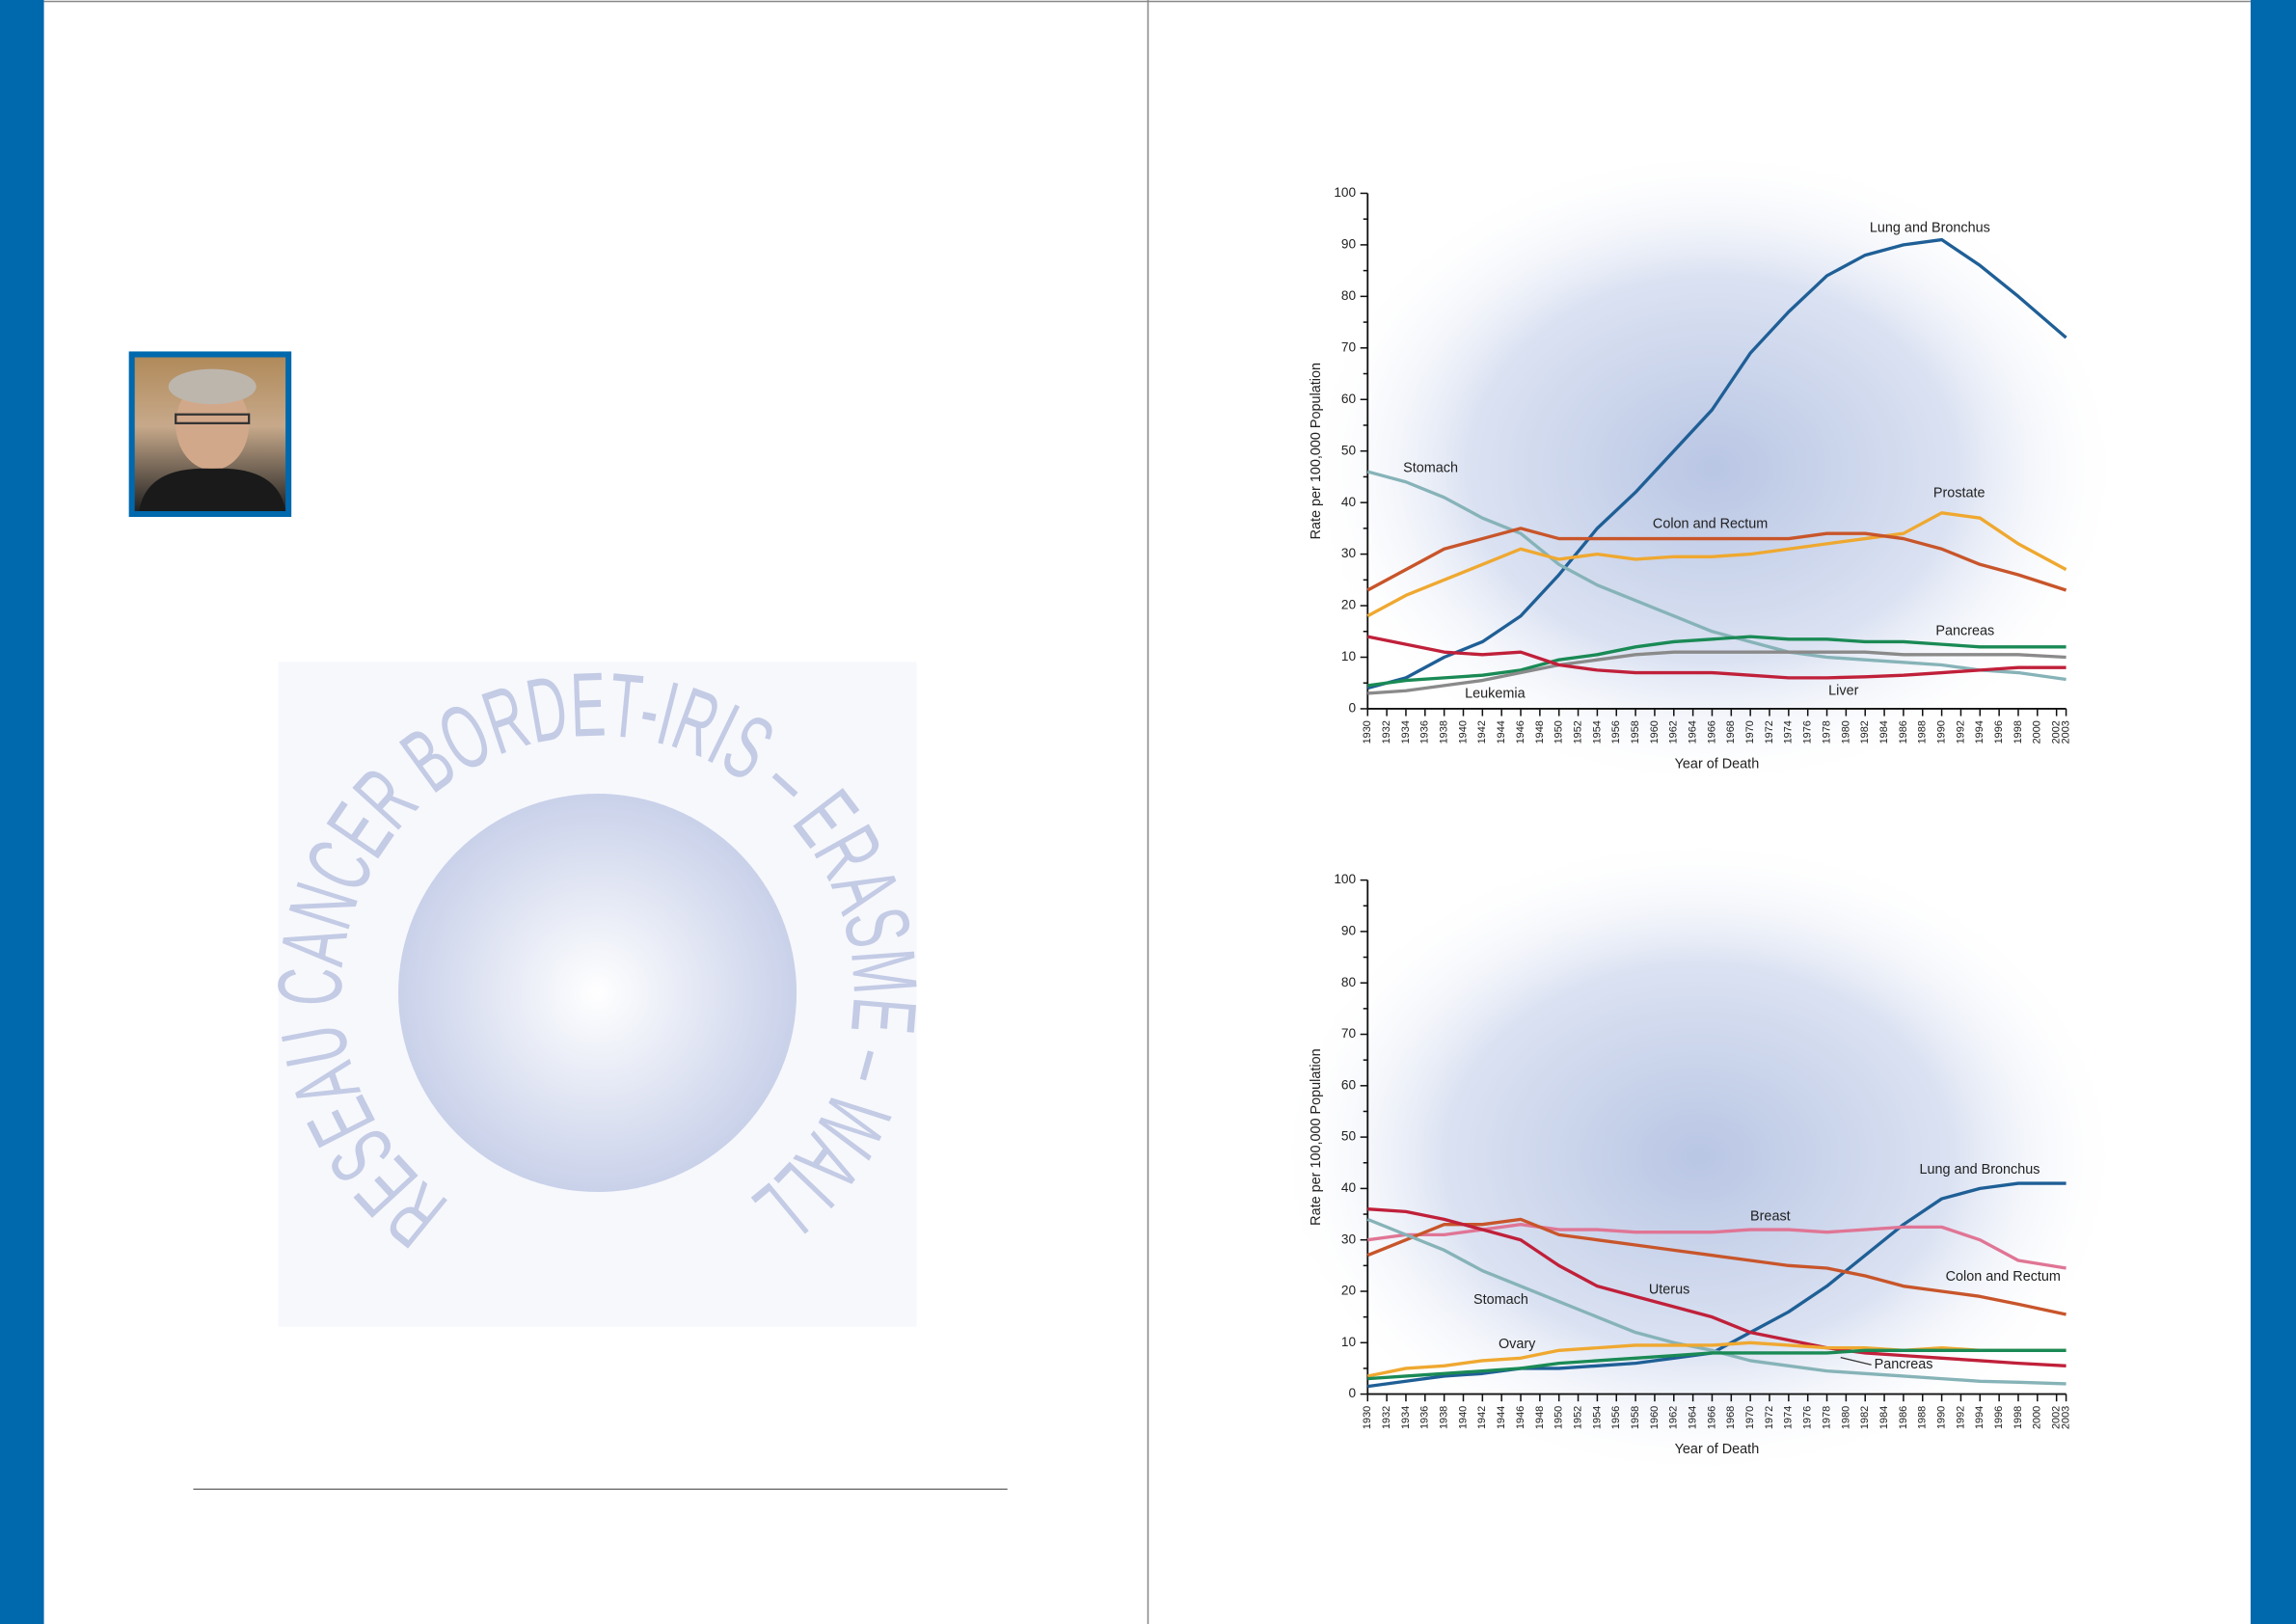  Describe the element at coordinates (1731, 1417) in the screenshot. I see `x-tick-label: 1968` at that location.